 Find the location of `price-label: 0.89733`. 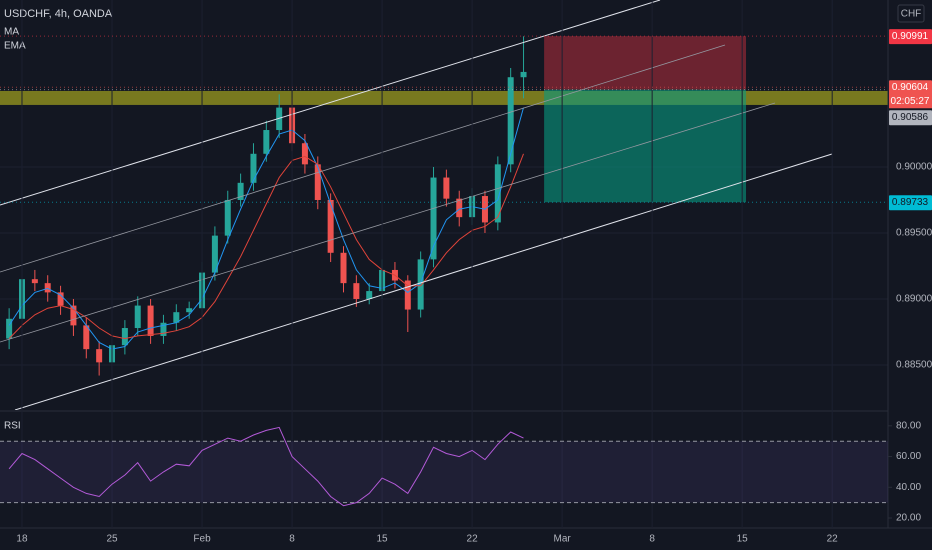

price-label: 0.89733 is located at coordinates (910, 202).